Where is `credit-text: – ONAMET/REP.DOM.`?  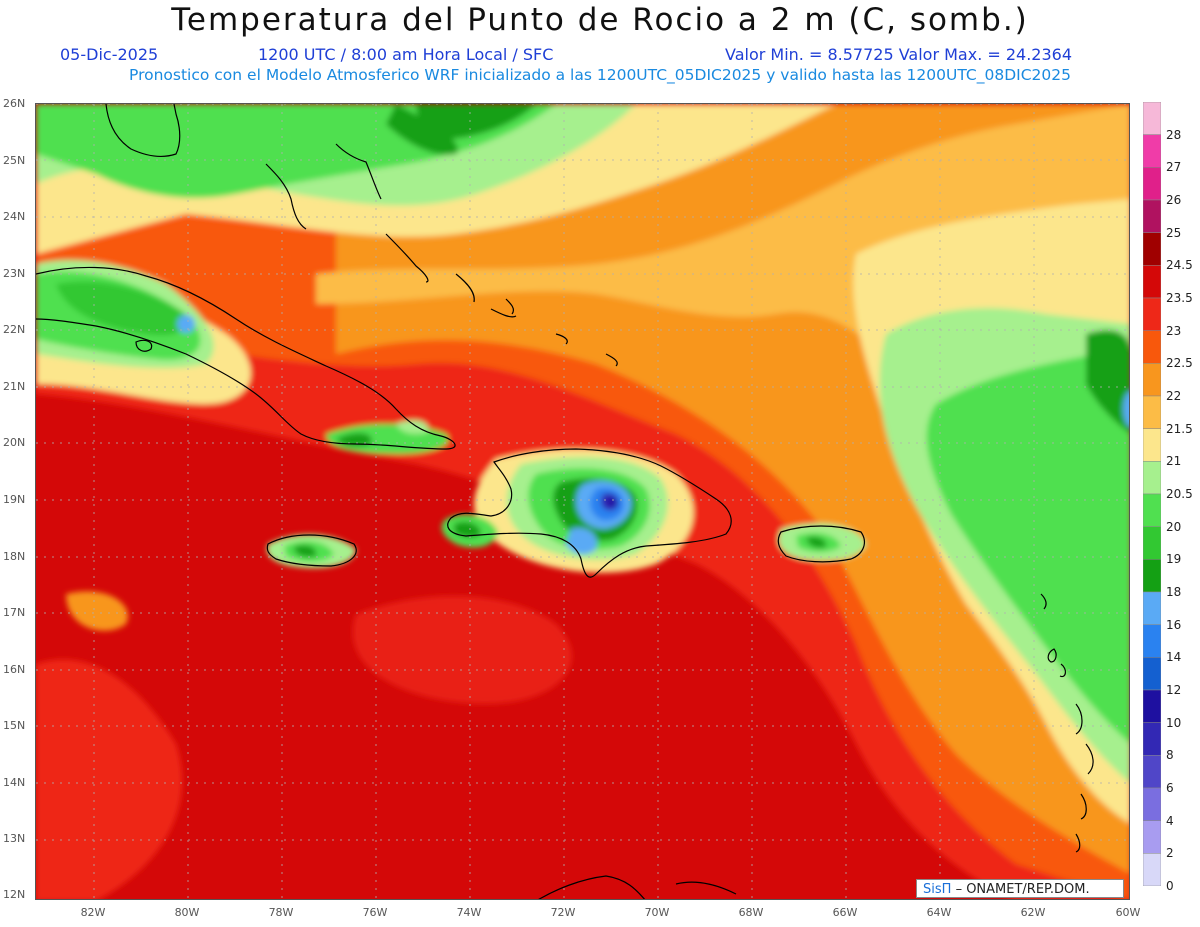
credit-text: – ONAMET/REP.DOM. is located at coordinates (1022, 889).